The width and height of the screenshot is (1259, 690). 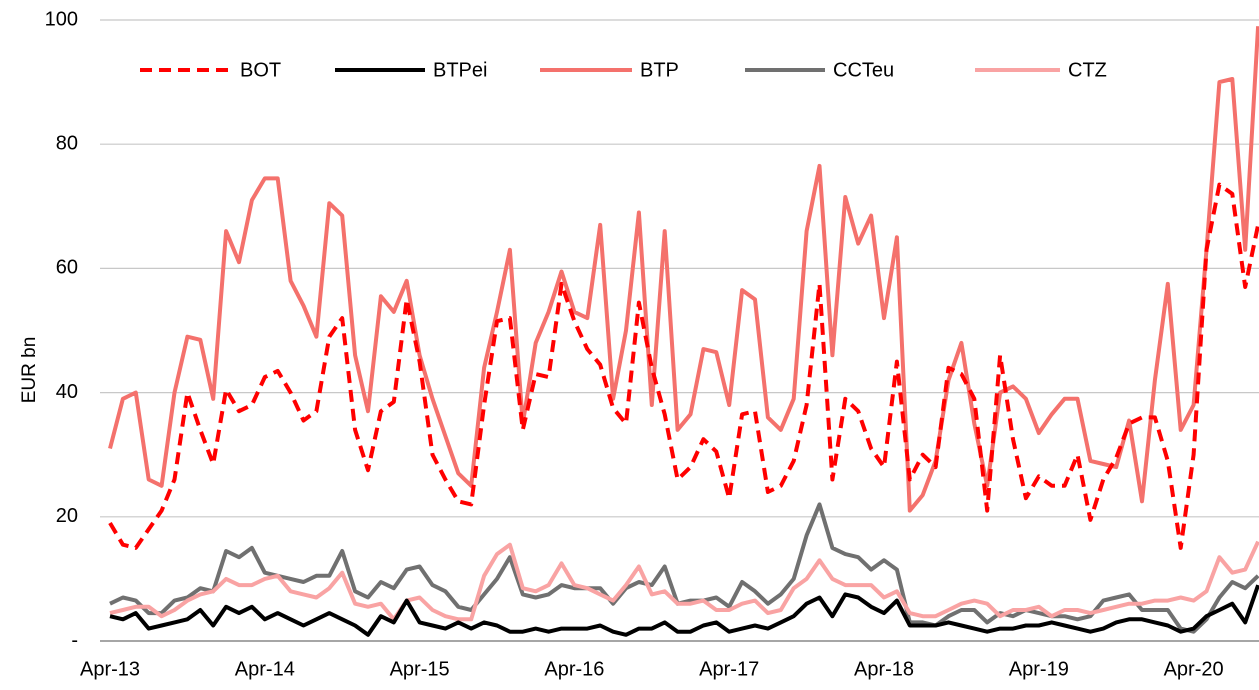 What do you see at coordinates (729, 669) in the screenshot?
I see `x-tick-label: Apr-17` at bounding box center [729, 669].